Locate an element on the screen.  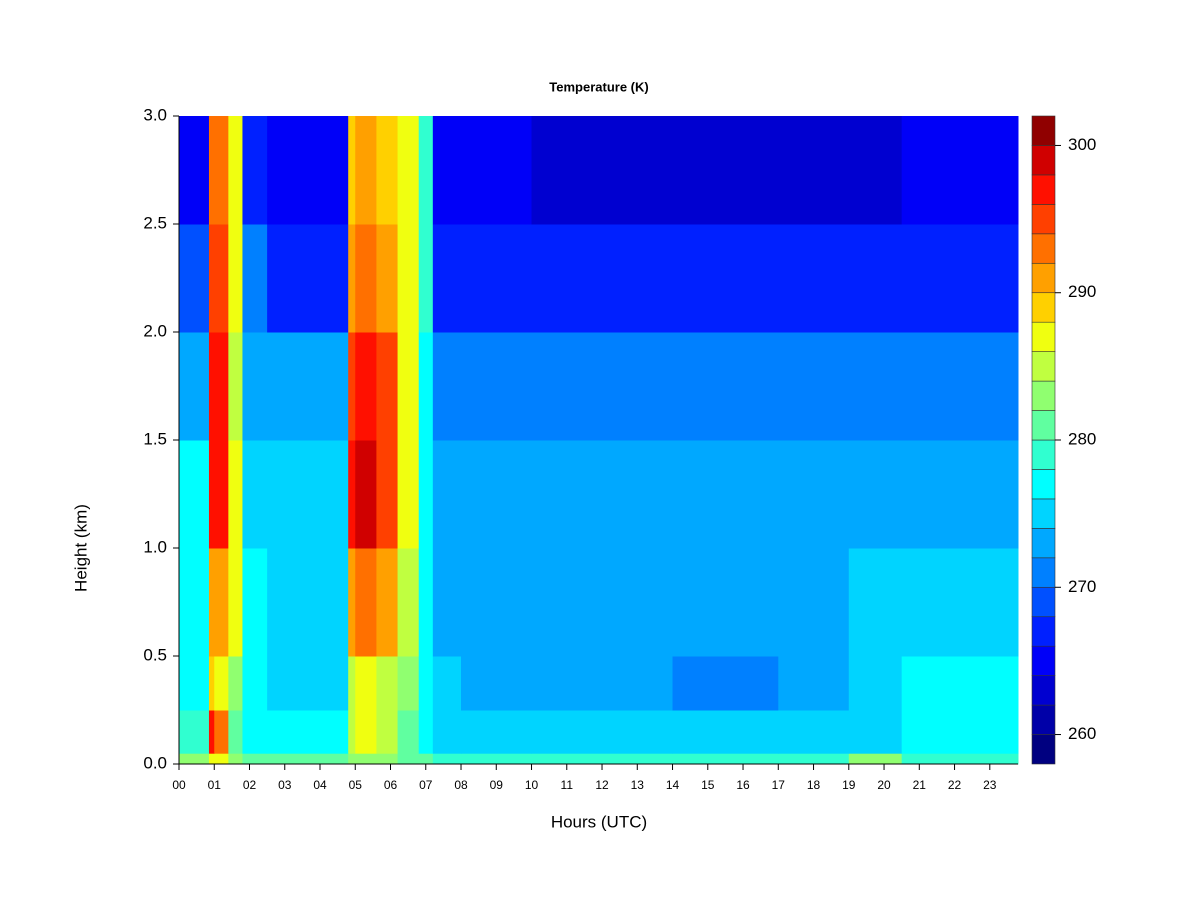
x-tick-label: 22 is located at coordinates (955, 785).